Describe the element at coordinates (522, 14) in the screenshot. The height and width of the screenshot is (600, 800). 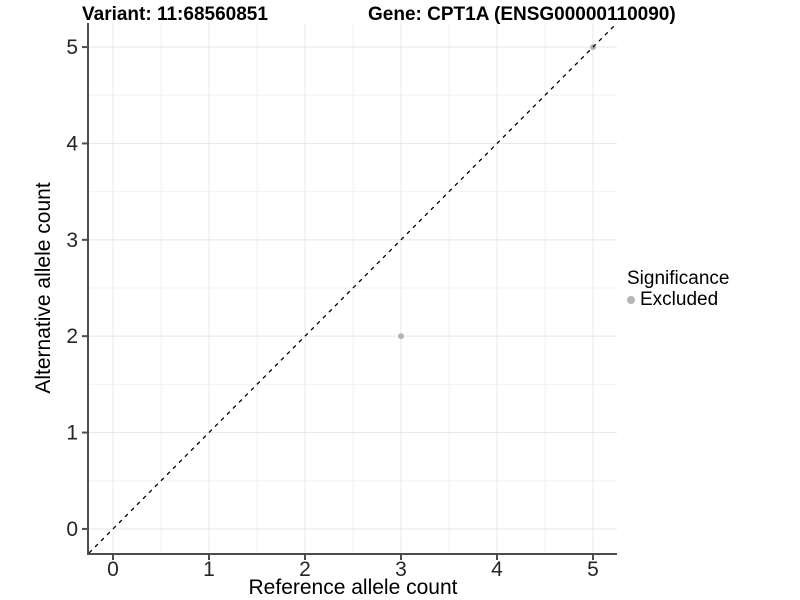
I see `gene-title: Gene: CPT1A (ENSG00000110090)` at that location.